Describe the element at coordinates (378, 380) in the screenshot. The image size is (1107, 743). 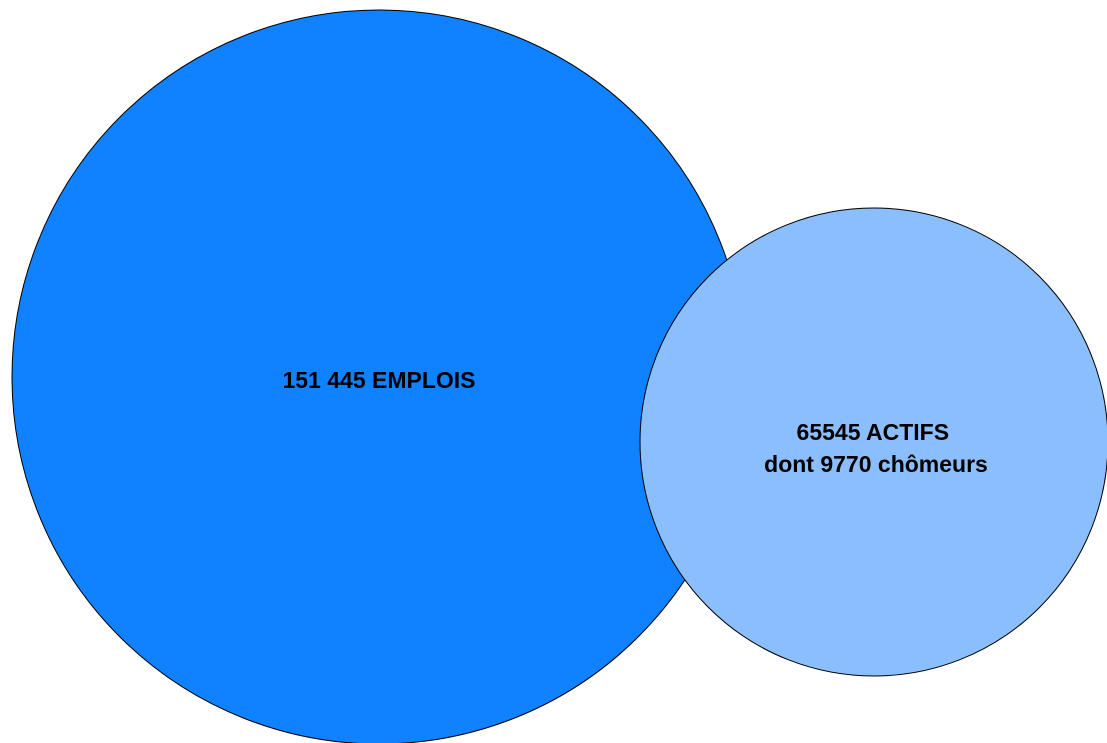
I see `emplois-label: 151 445 EMPLOIS` at that location.